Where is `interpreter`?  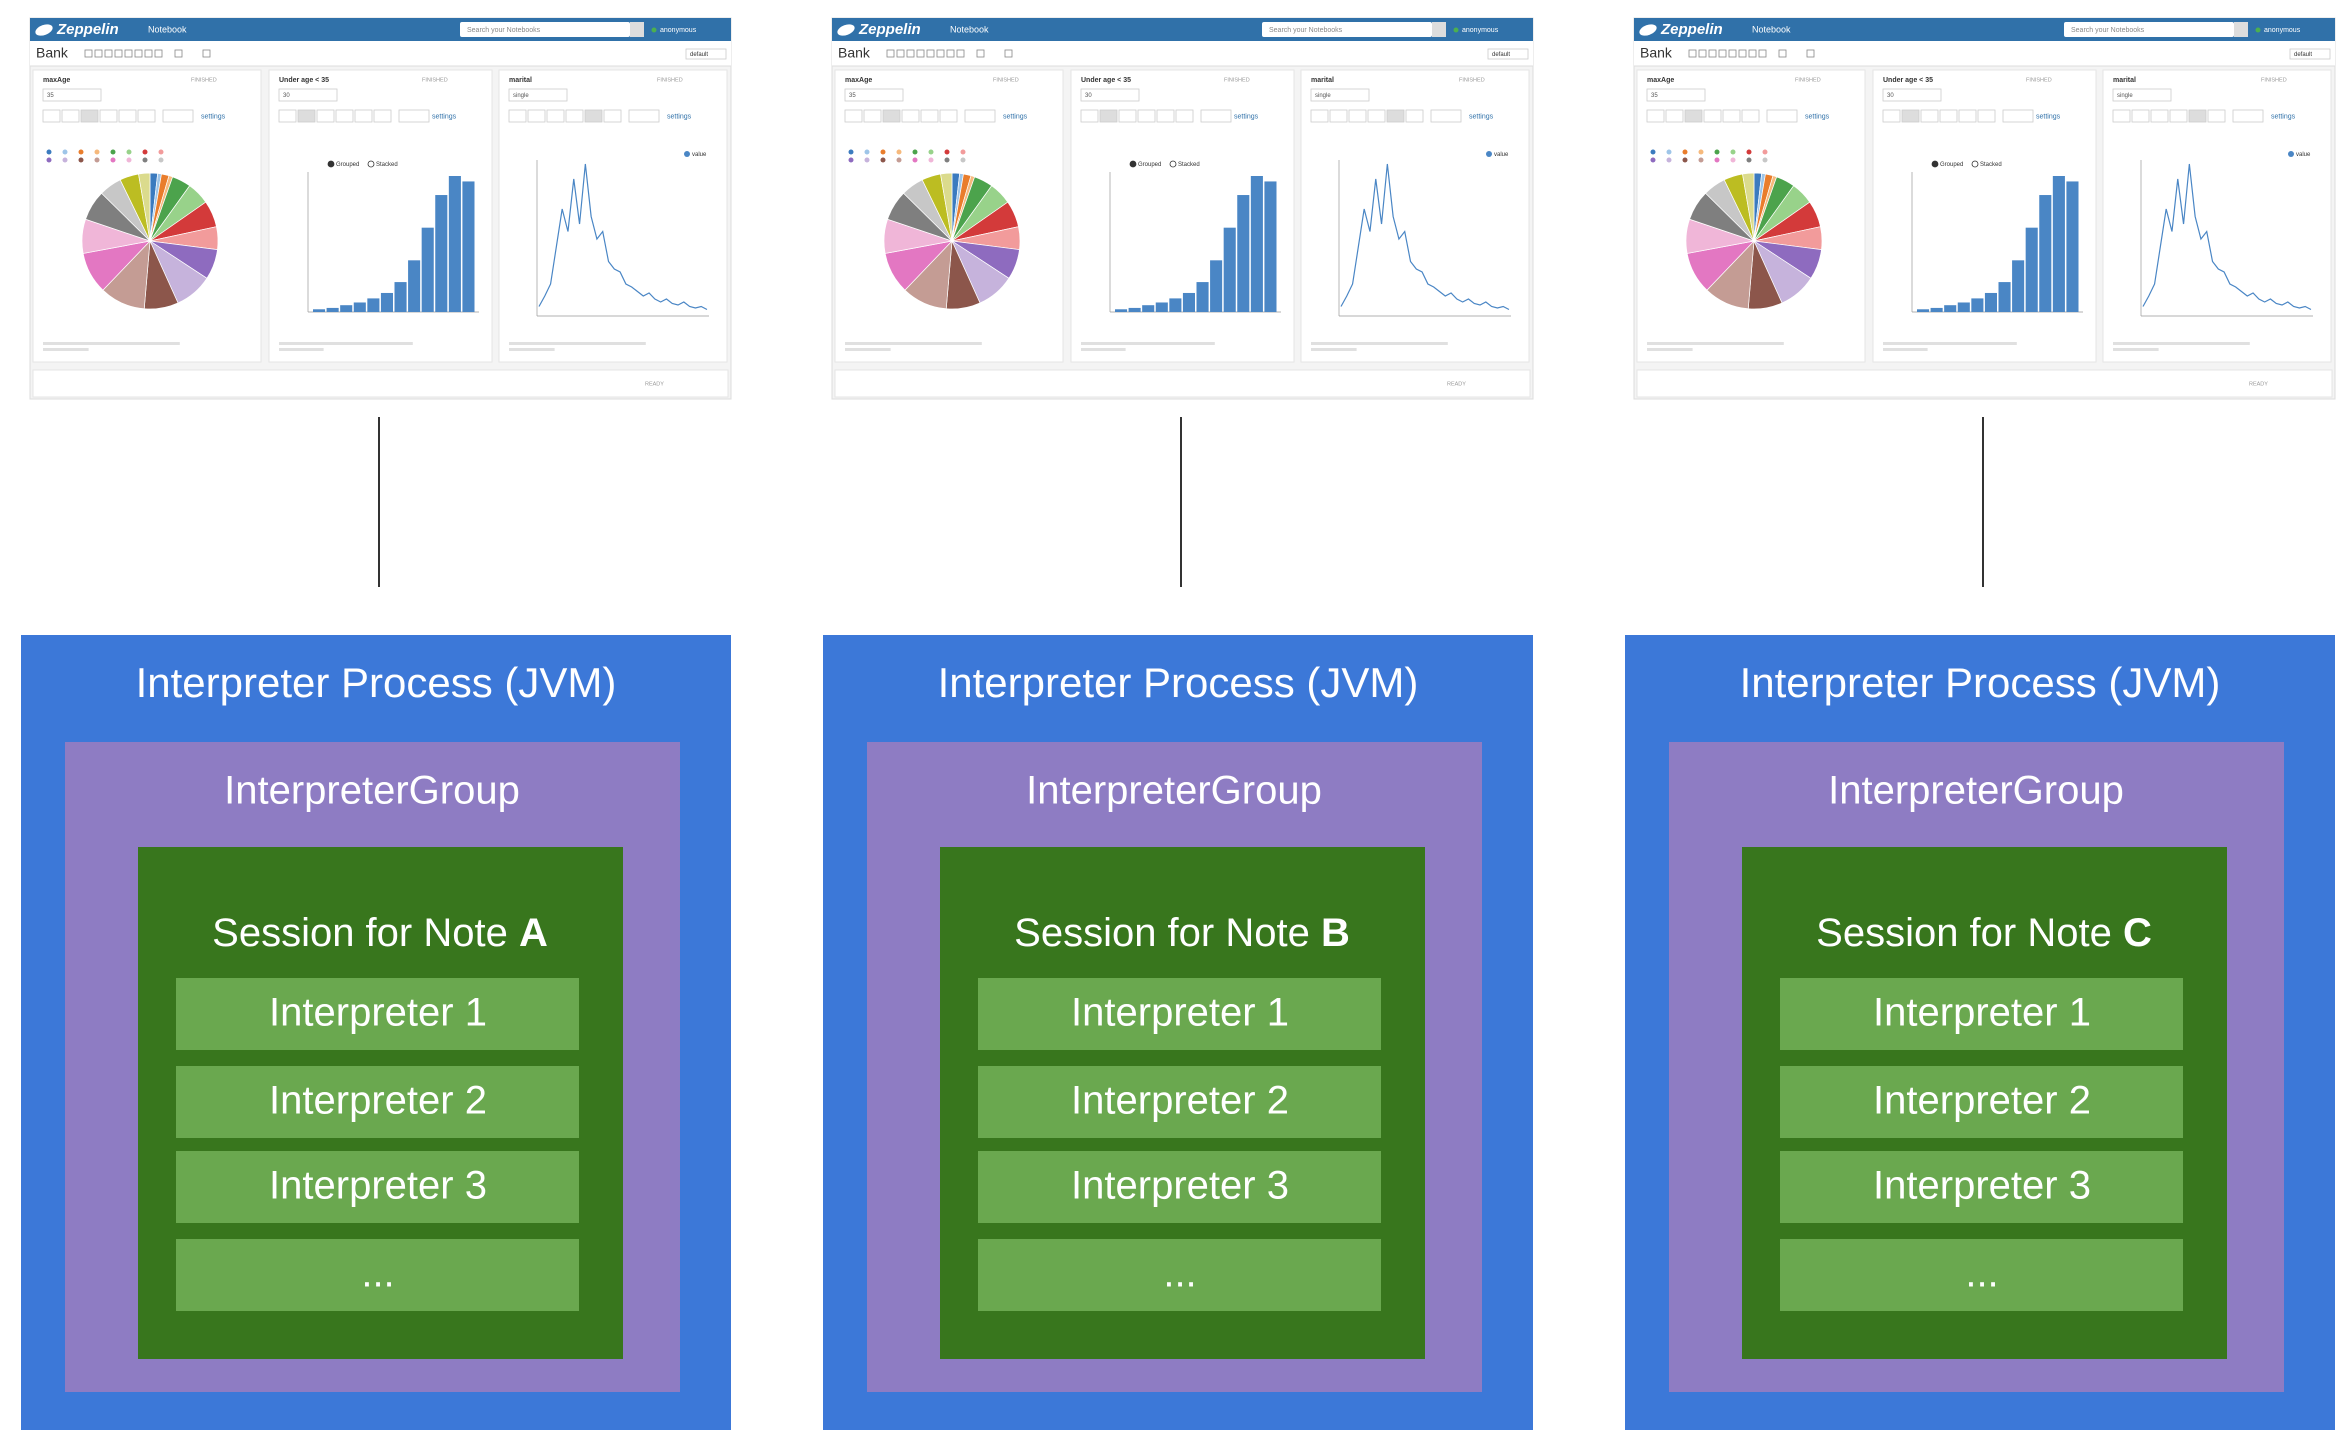
interpreter is located at coordinates (1981, 1275).